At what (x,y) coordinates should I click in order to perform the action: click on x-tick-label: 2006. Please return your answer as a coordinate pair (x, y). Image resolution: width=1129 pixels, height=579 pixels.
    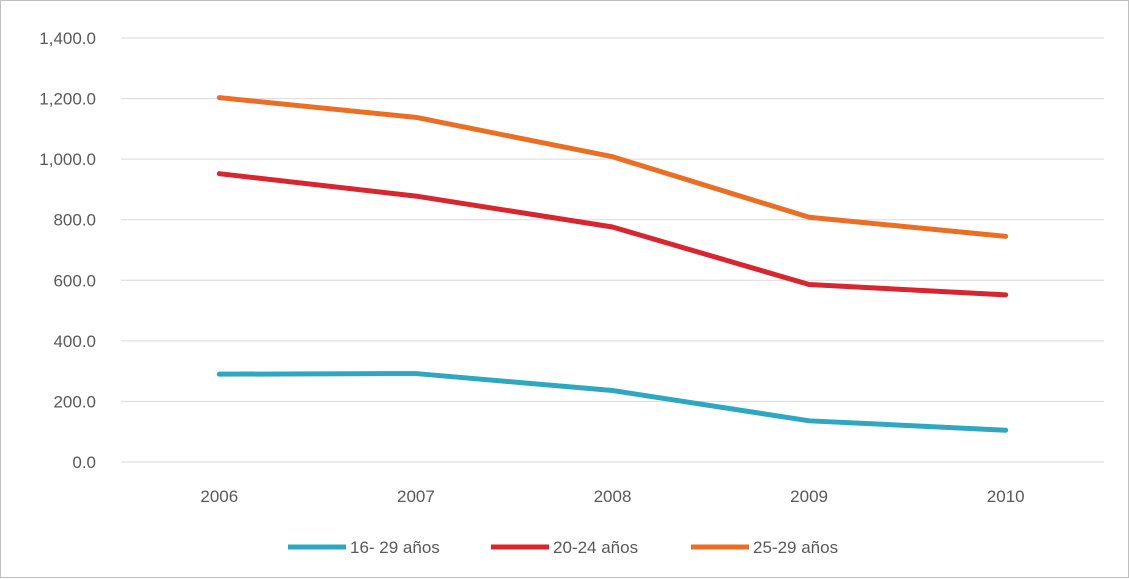
    Looking at the image, I should click on (219, 496).